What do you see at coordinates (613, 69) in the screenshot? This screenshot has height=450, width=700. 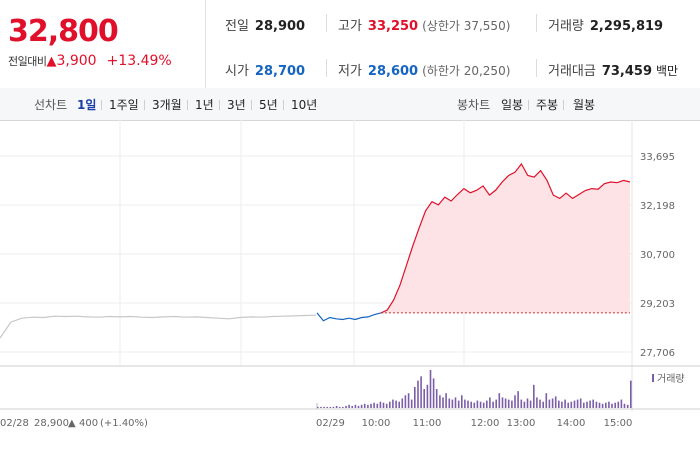 I see `stat-trade-amount: 거래대금 73,459 백만` at bounding box center [613, 69].